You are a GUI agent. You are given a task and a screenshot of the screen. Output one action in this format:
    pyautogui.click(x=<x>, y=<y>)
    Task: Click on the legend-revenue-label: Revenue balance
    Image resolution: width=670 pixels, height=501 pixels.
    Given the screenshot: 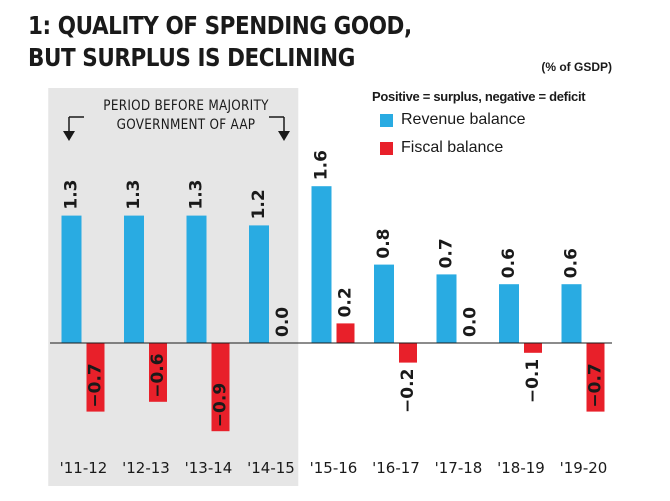 What is the action you would take?
    pyautogui.click(x=463, y=119)
    